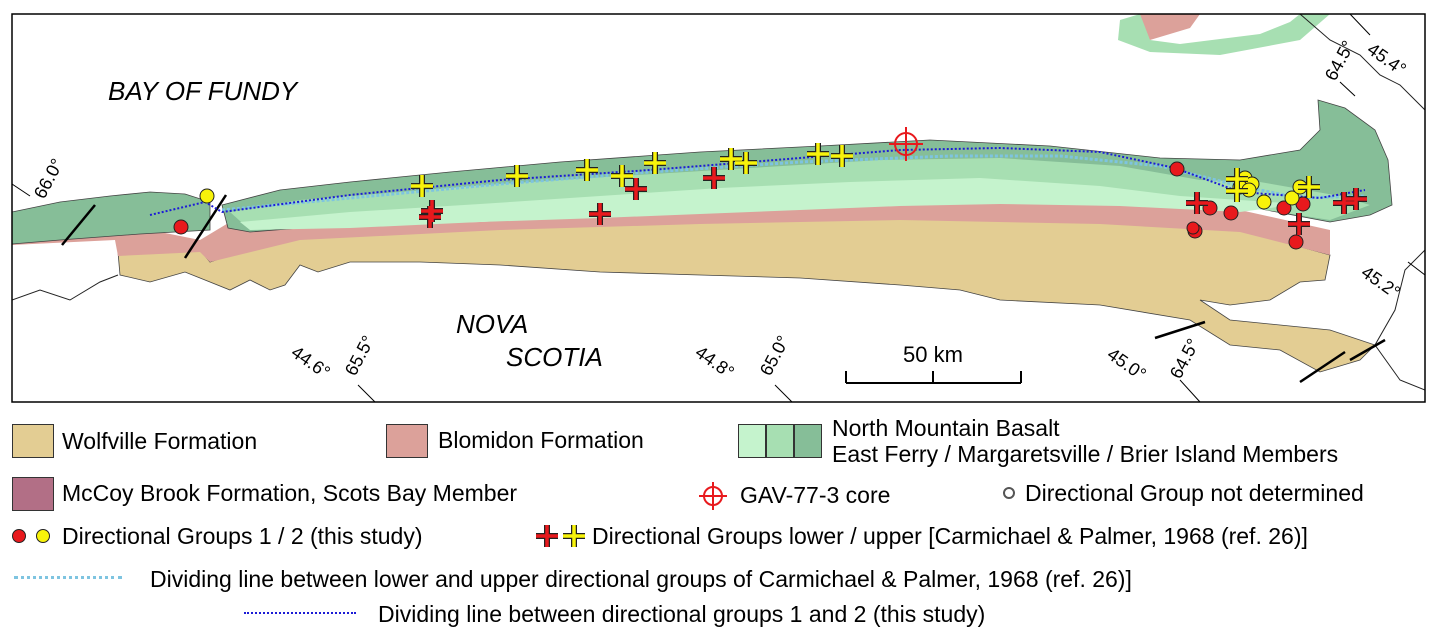 This screenshot has width=1443, height=637. What do you see at coordinates (1399, 320) in the screenshot?
I see `coastline-east` at bounding box center [1399, 320].